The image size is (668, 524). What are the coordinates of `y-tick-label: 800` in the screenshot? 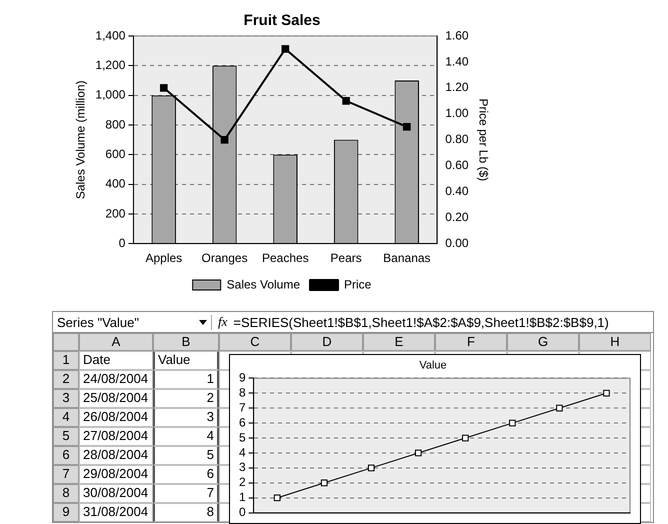 It's located at (115, 124).